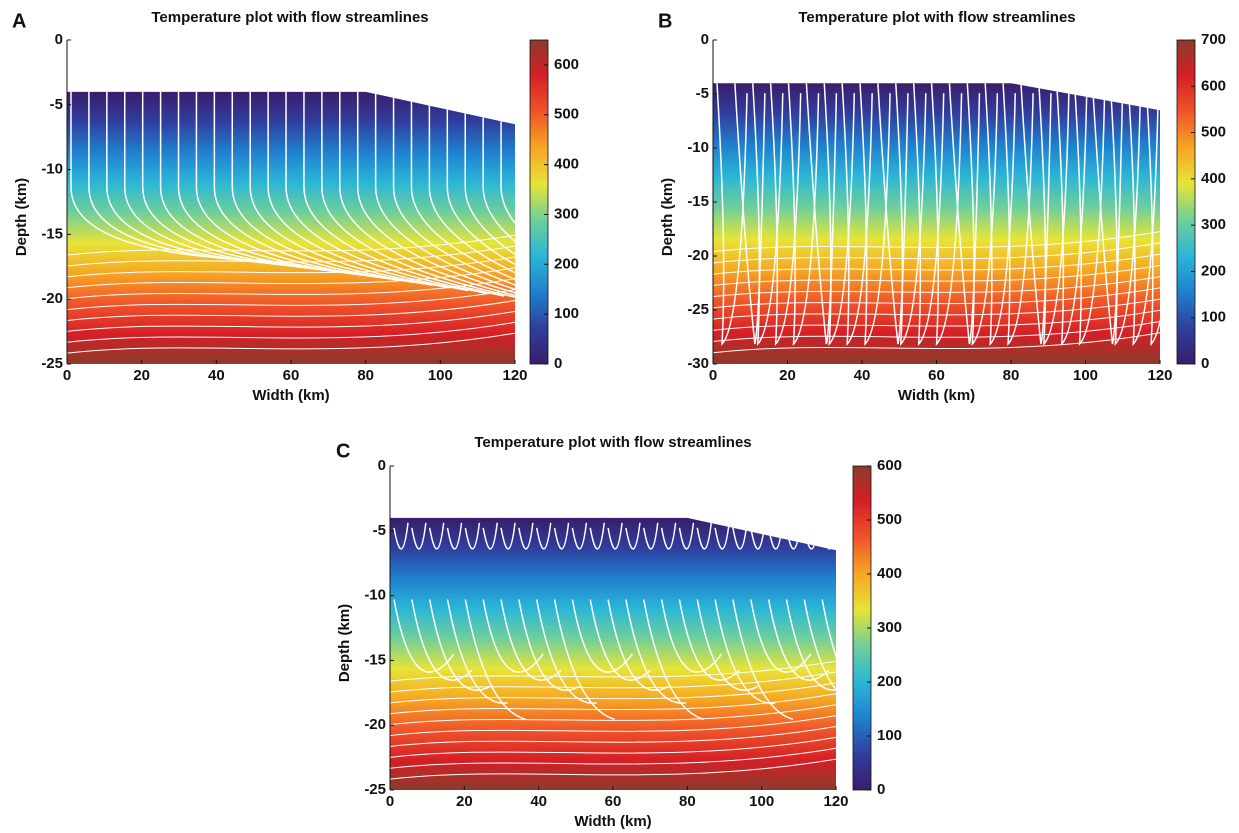 This screenshot has width=1239, height=833. What do you see at coordinates (612, 442) in the screenshot?
I see `chart-title: Temperature plot with flow streamlines` at bounding box center [612, 442].